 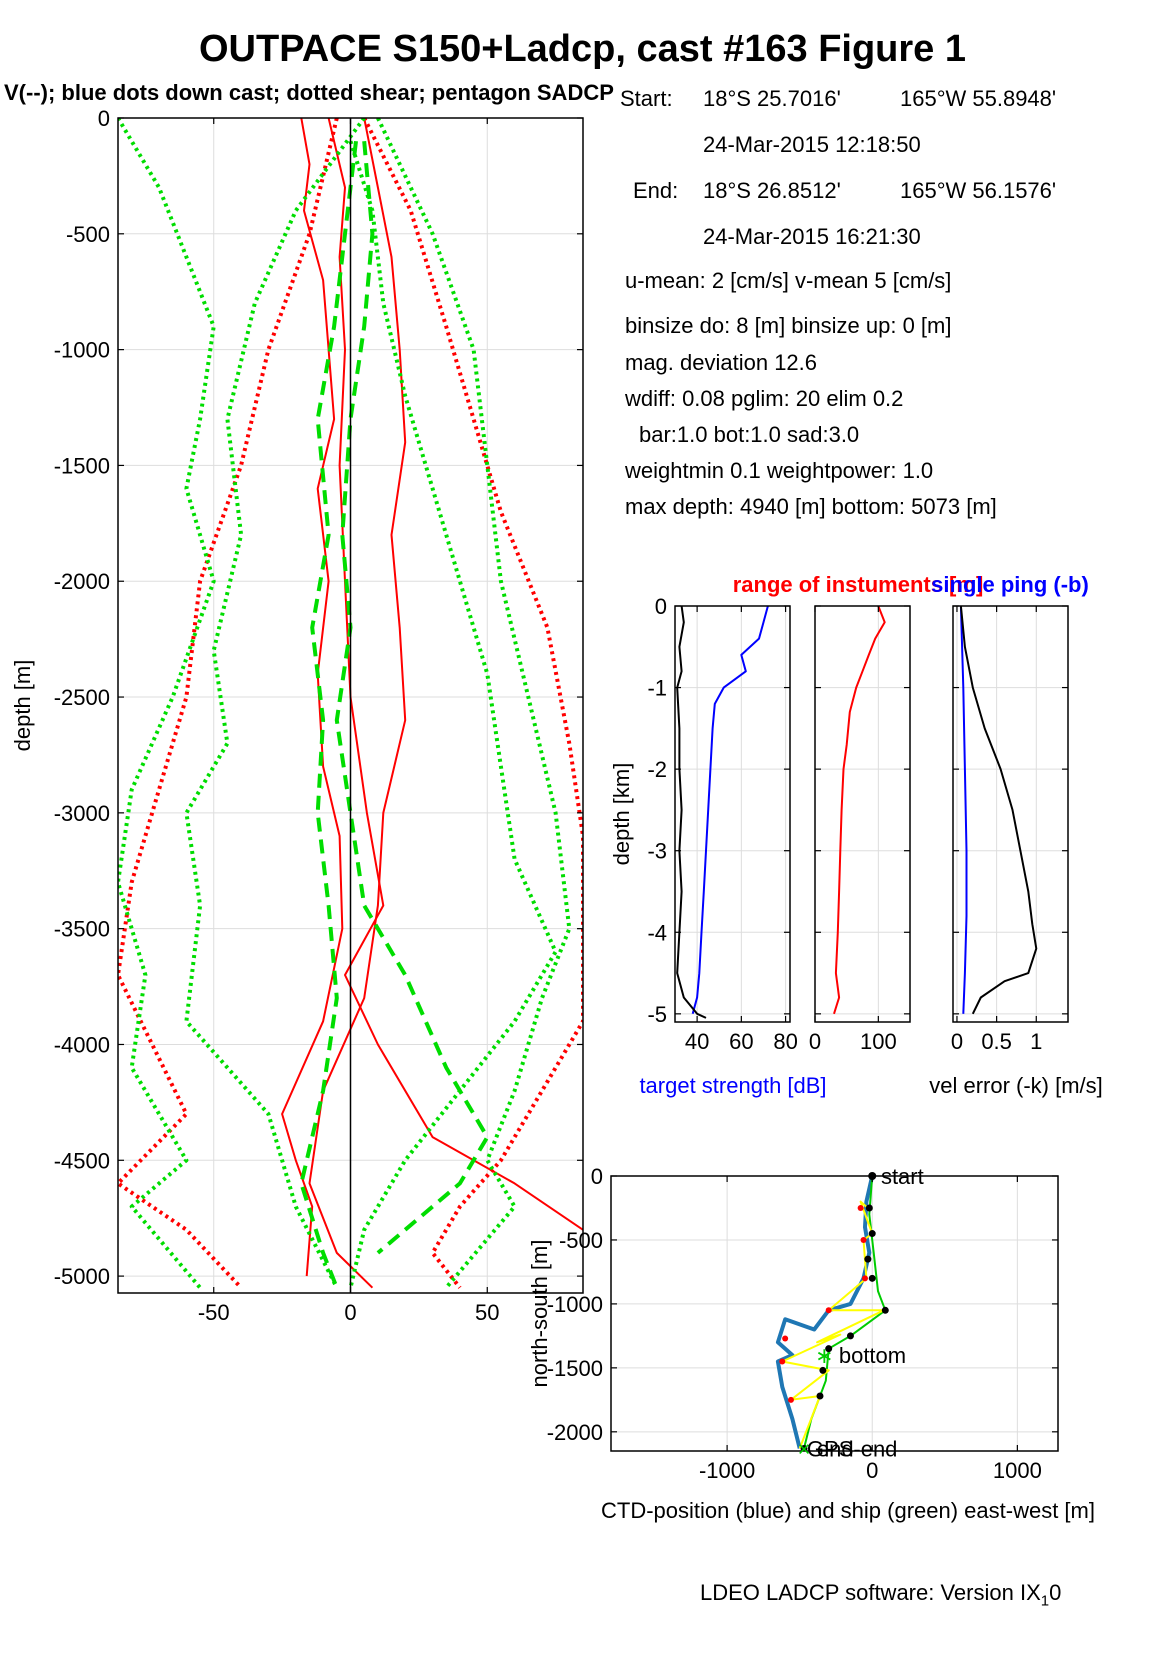 What do you see at coordinates (657, 688) in the screenshot?
I see `target-strength-ytick-label: -1` at bounding box center [657, 688].